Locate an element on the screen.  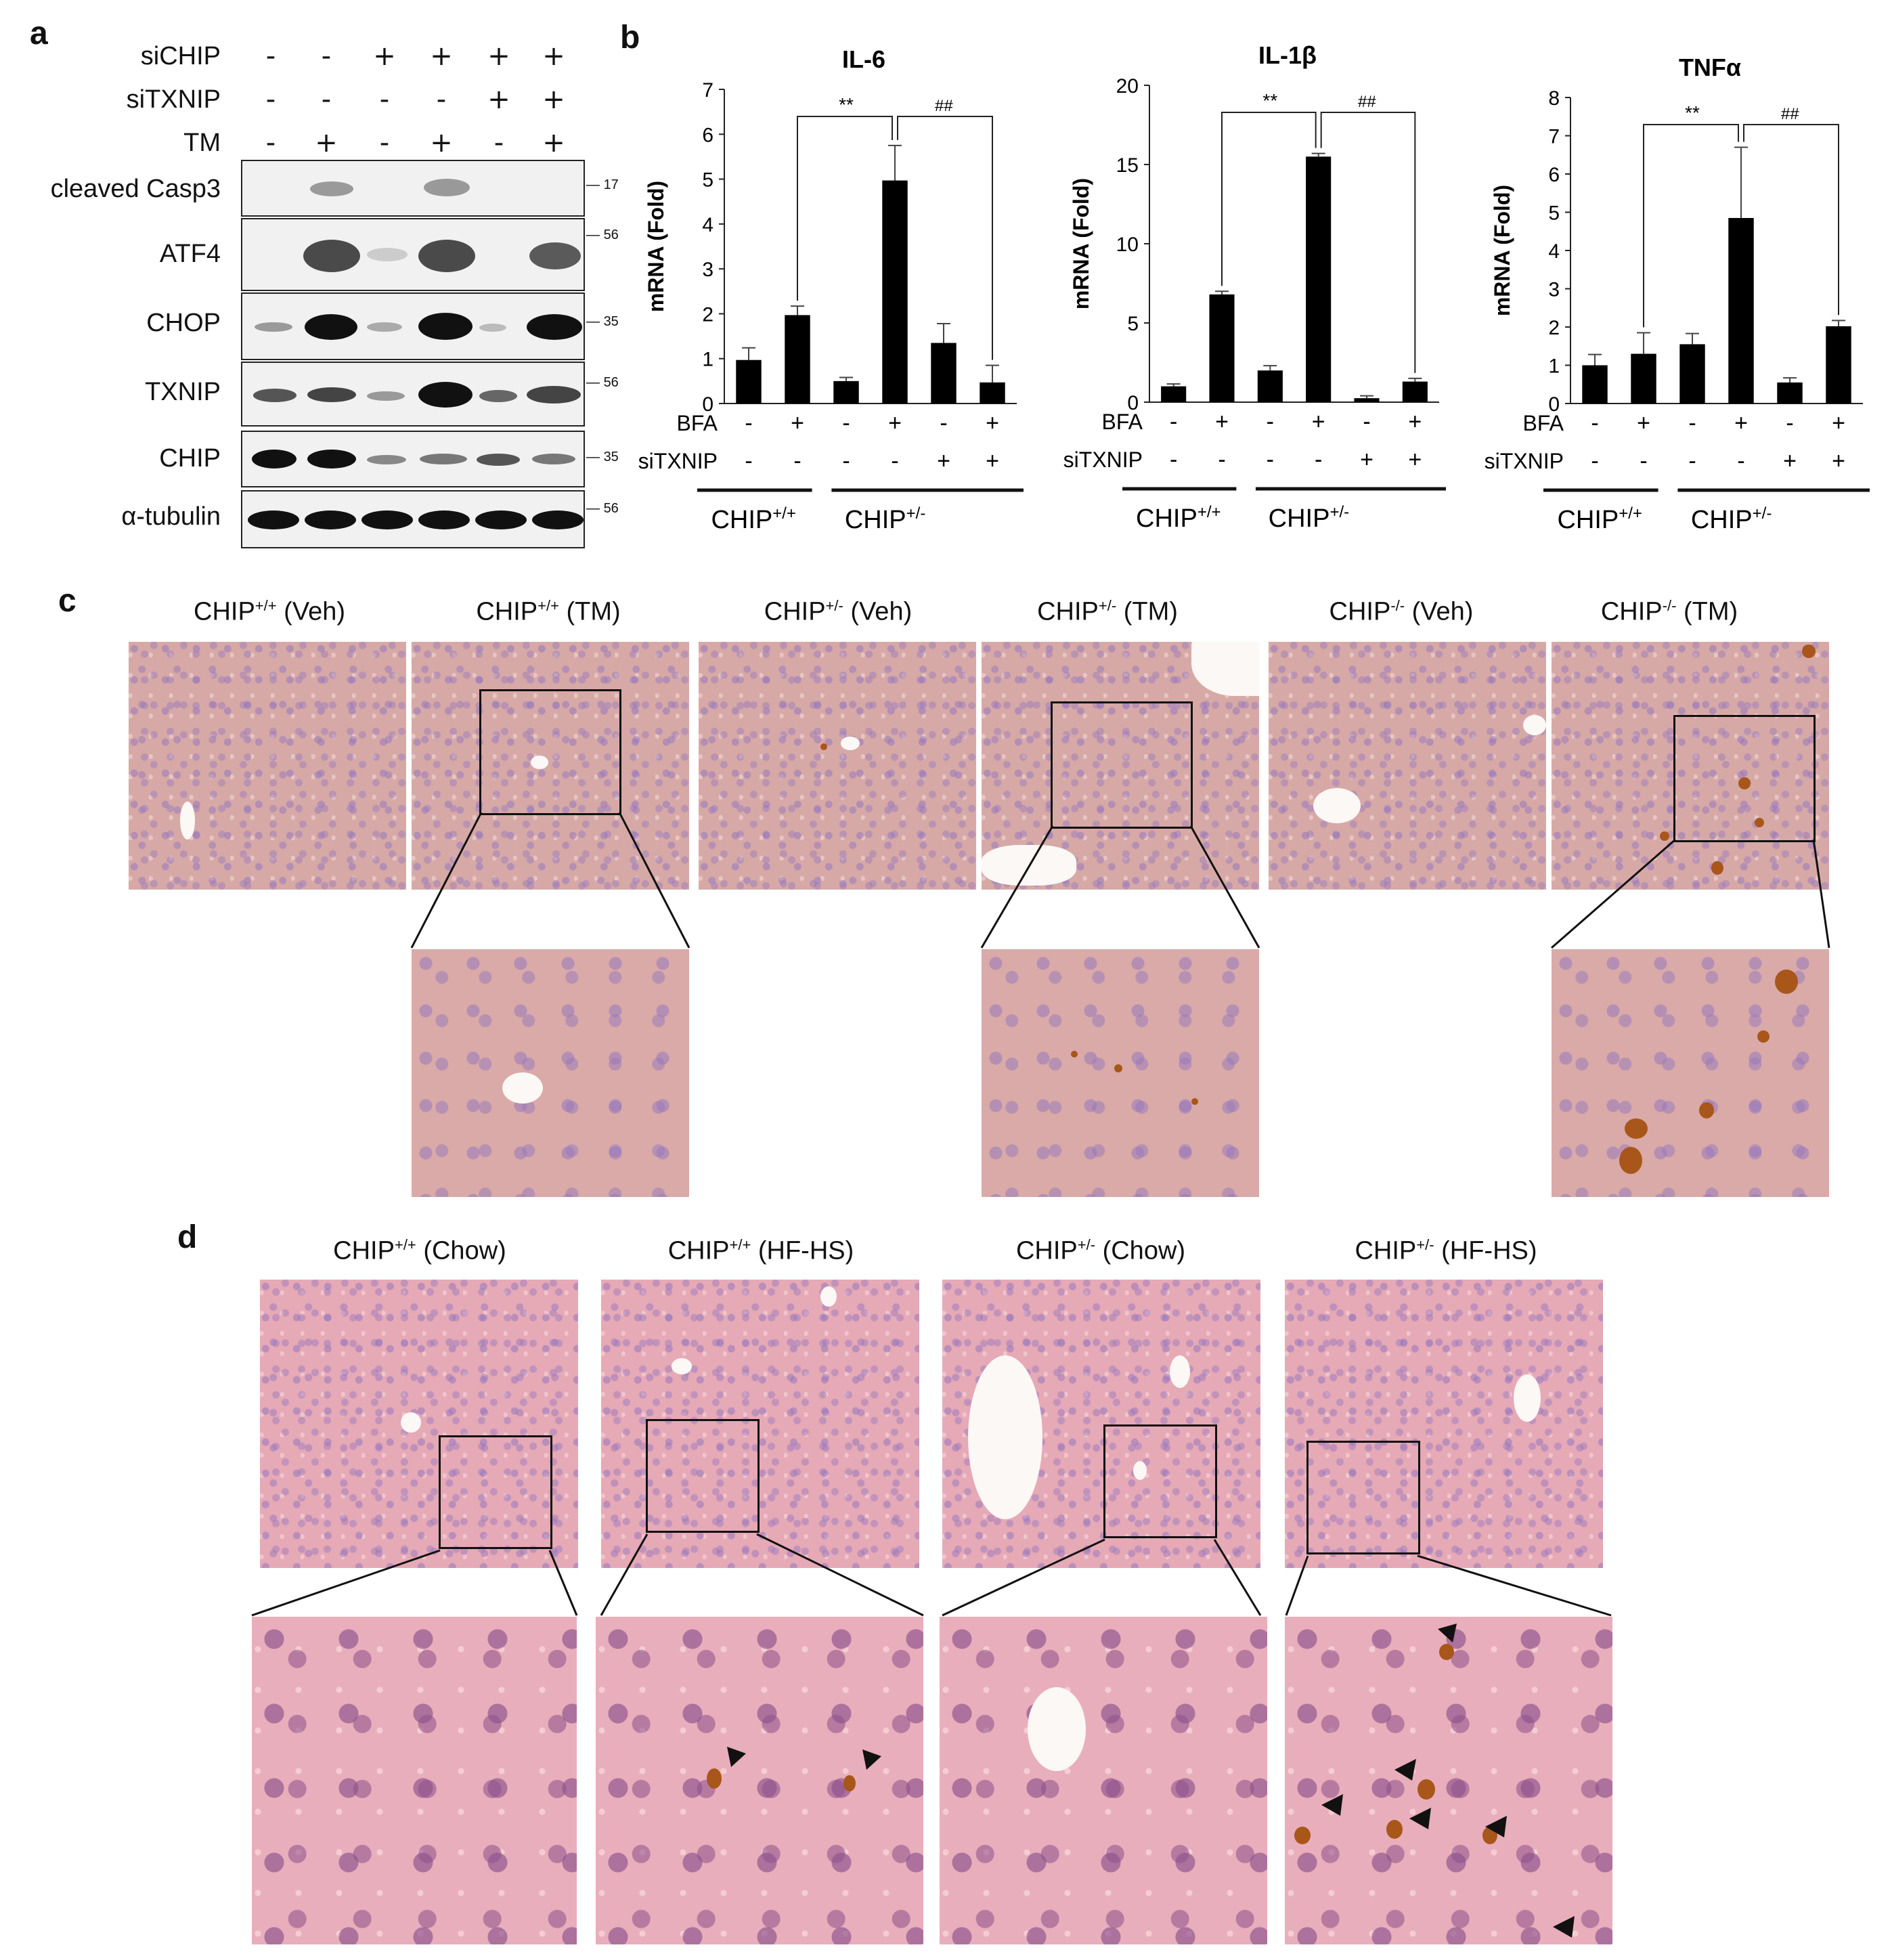
blot-strip-cleaved-casp3 is located at coordinates (413, 188).